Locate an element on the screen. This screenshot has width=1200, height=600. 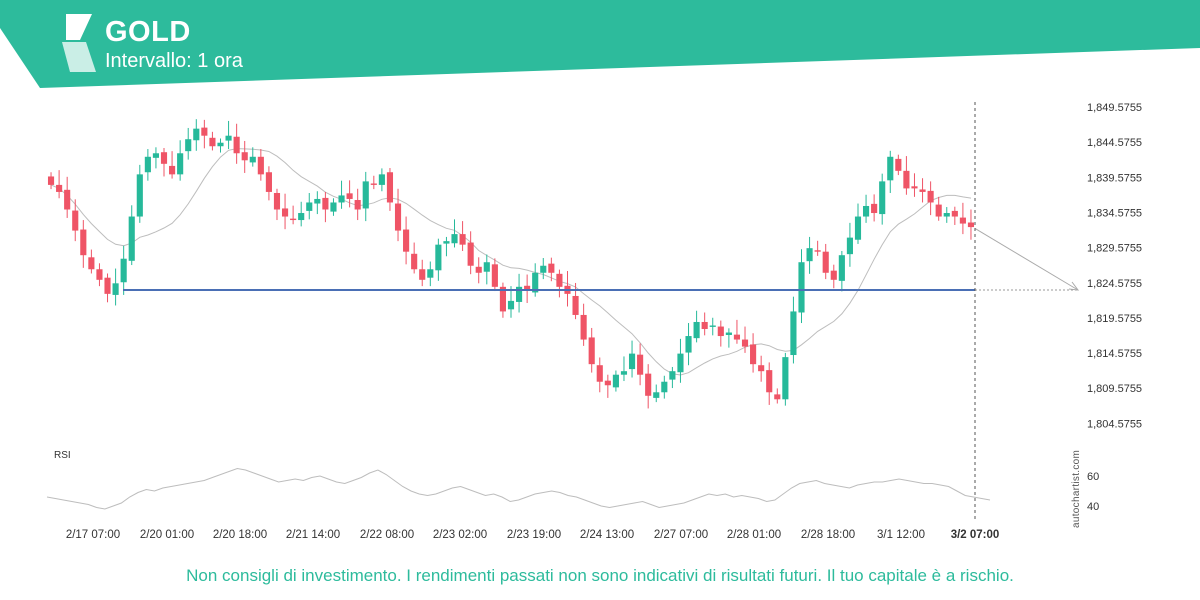
time-tick-label: 2/28 01:00 is located at coordinates (754, 535).